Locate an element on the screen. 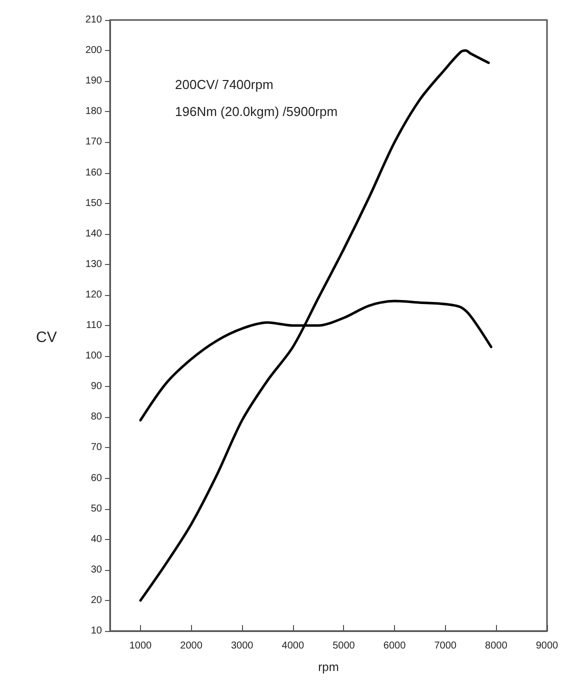 This screenshot has height=686, width=565. y-tick-label: 110 is located at coordinates (94, 325).